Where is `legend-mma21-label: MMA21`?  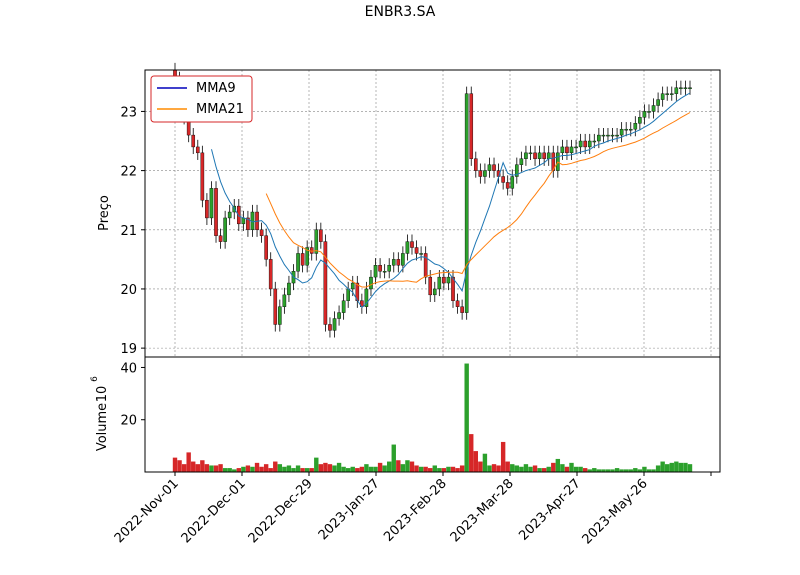 legend-mma21-label: MMA21 is located at coordinates (220, 109).